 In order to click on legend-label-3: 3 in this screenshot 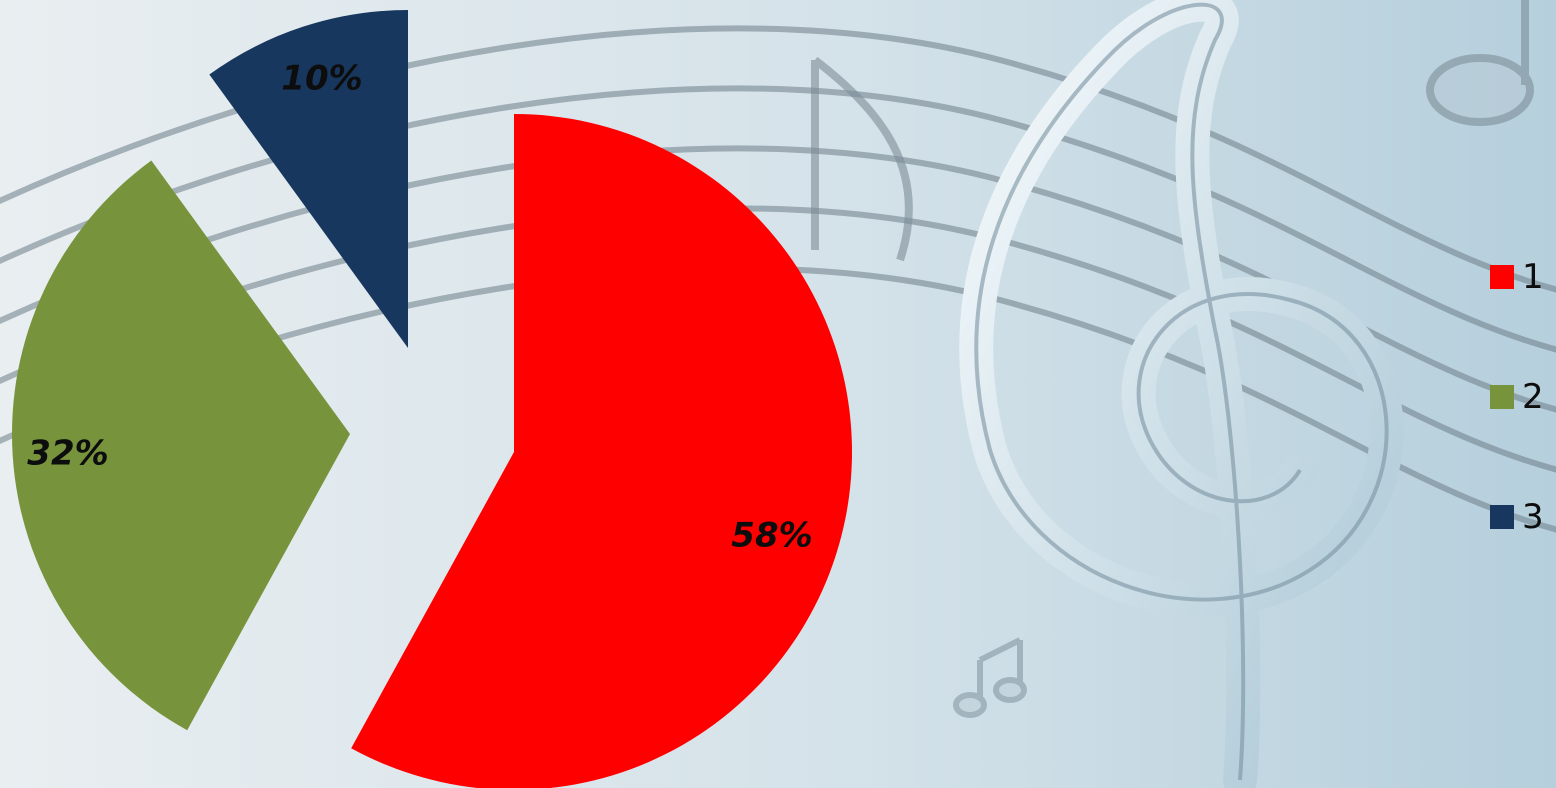, I will do `click(1533, 517)`.